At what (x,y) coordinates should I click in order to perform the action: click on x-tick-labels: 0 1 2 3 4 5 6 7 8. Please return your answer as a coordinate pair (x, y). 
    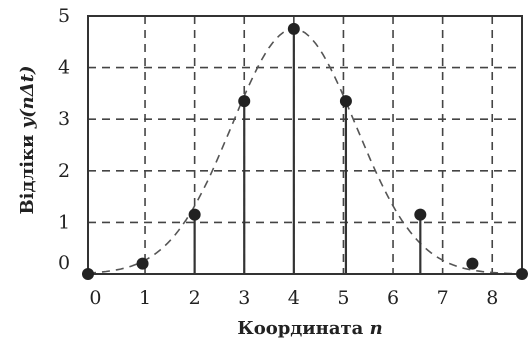
    Looking at the image, I should click on (293, 298).